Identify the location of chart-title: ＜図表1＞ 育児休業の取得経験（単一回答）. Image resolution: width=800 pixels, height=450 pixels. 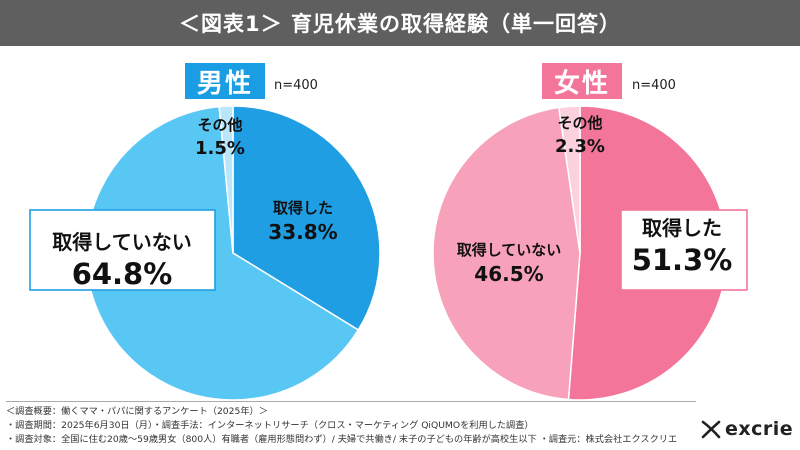
(400, 23).